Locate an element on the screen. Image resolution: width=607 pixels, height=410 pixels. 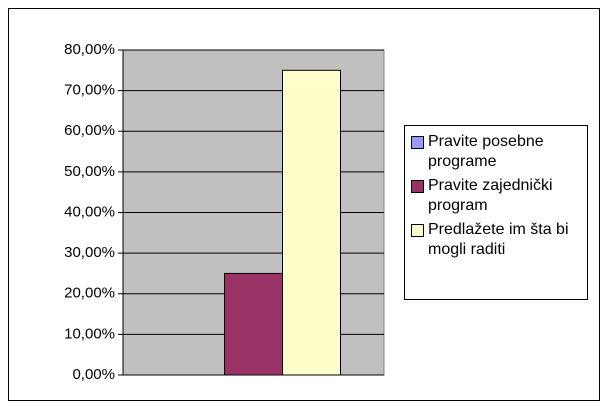
y-tick-label: 80,00% is located at coordinates (89, 49).